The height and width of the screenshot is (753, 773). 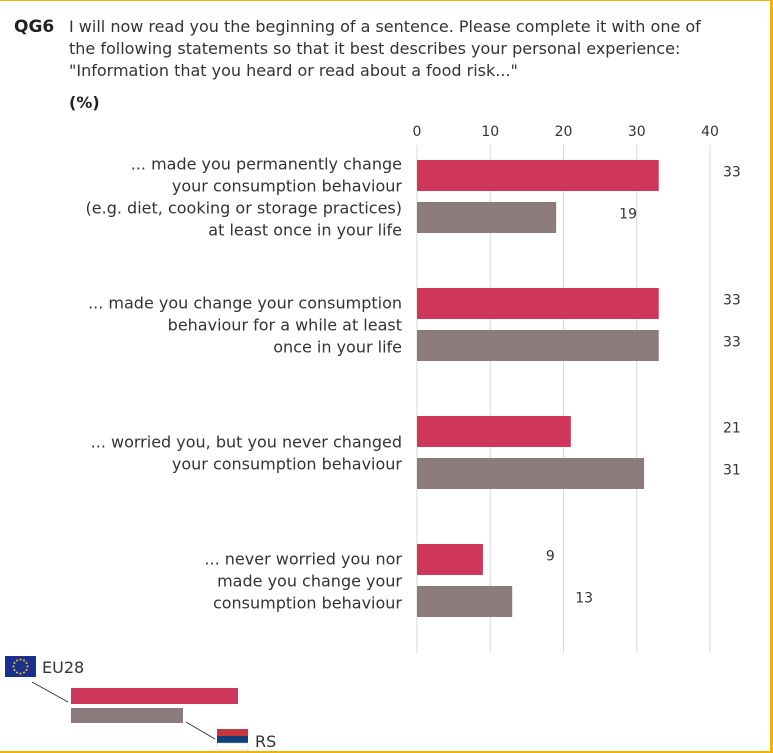 What do you see at coordinates (232, 732) in the screenshot?
I see `rs-flag-icon` at bounding box center [232, 732].